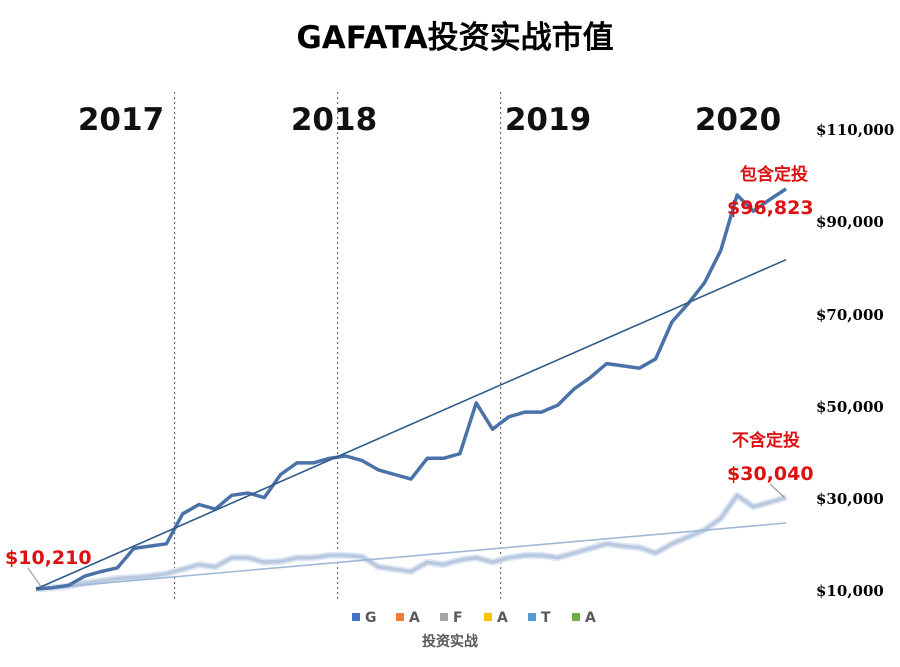 The height and width of the screenshot is (667, 900). I want to click on without-dca-value: $30,040, so click(770, 474).